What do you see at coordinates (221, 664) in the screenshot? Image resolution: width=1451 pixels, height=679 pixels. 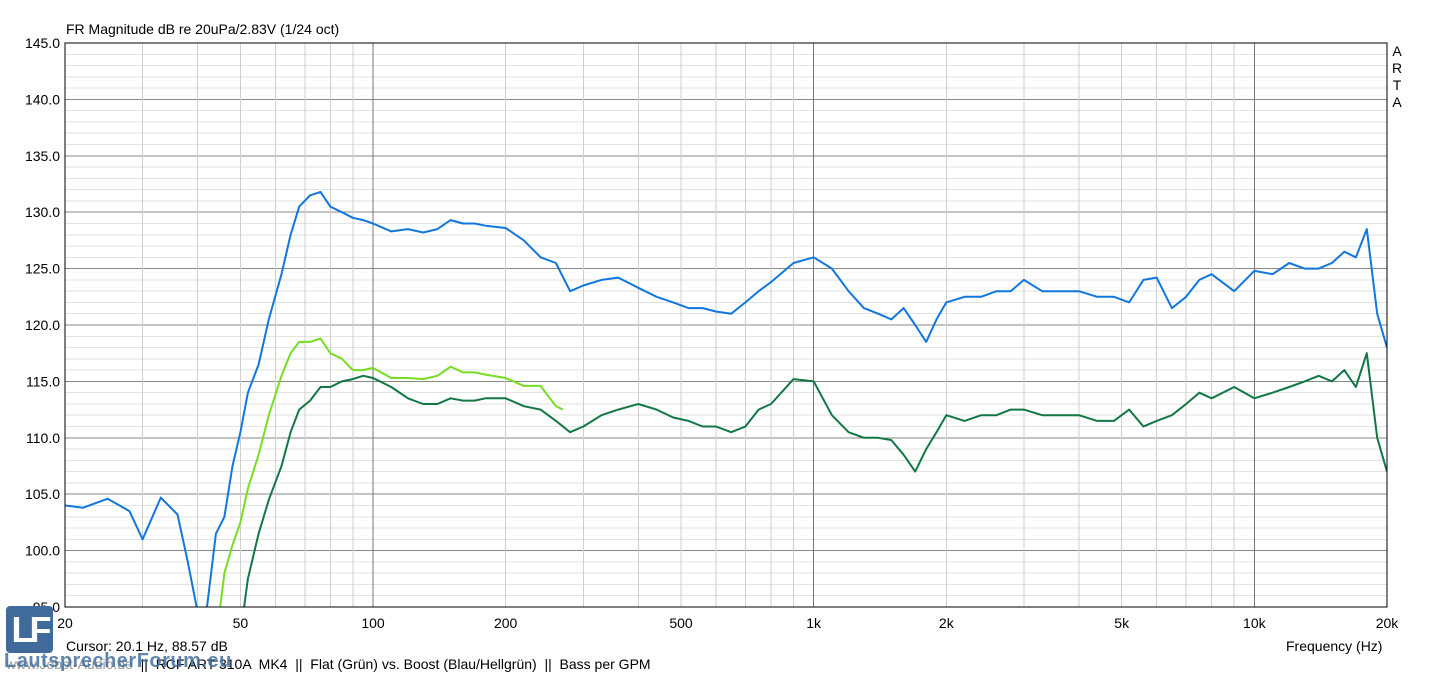 I see `footer-product: RCF ART 310A MK4` at bounding box center [221, 664].